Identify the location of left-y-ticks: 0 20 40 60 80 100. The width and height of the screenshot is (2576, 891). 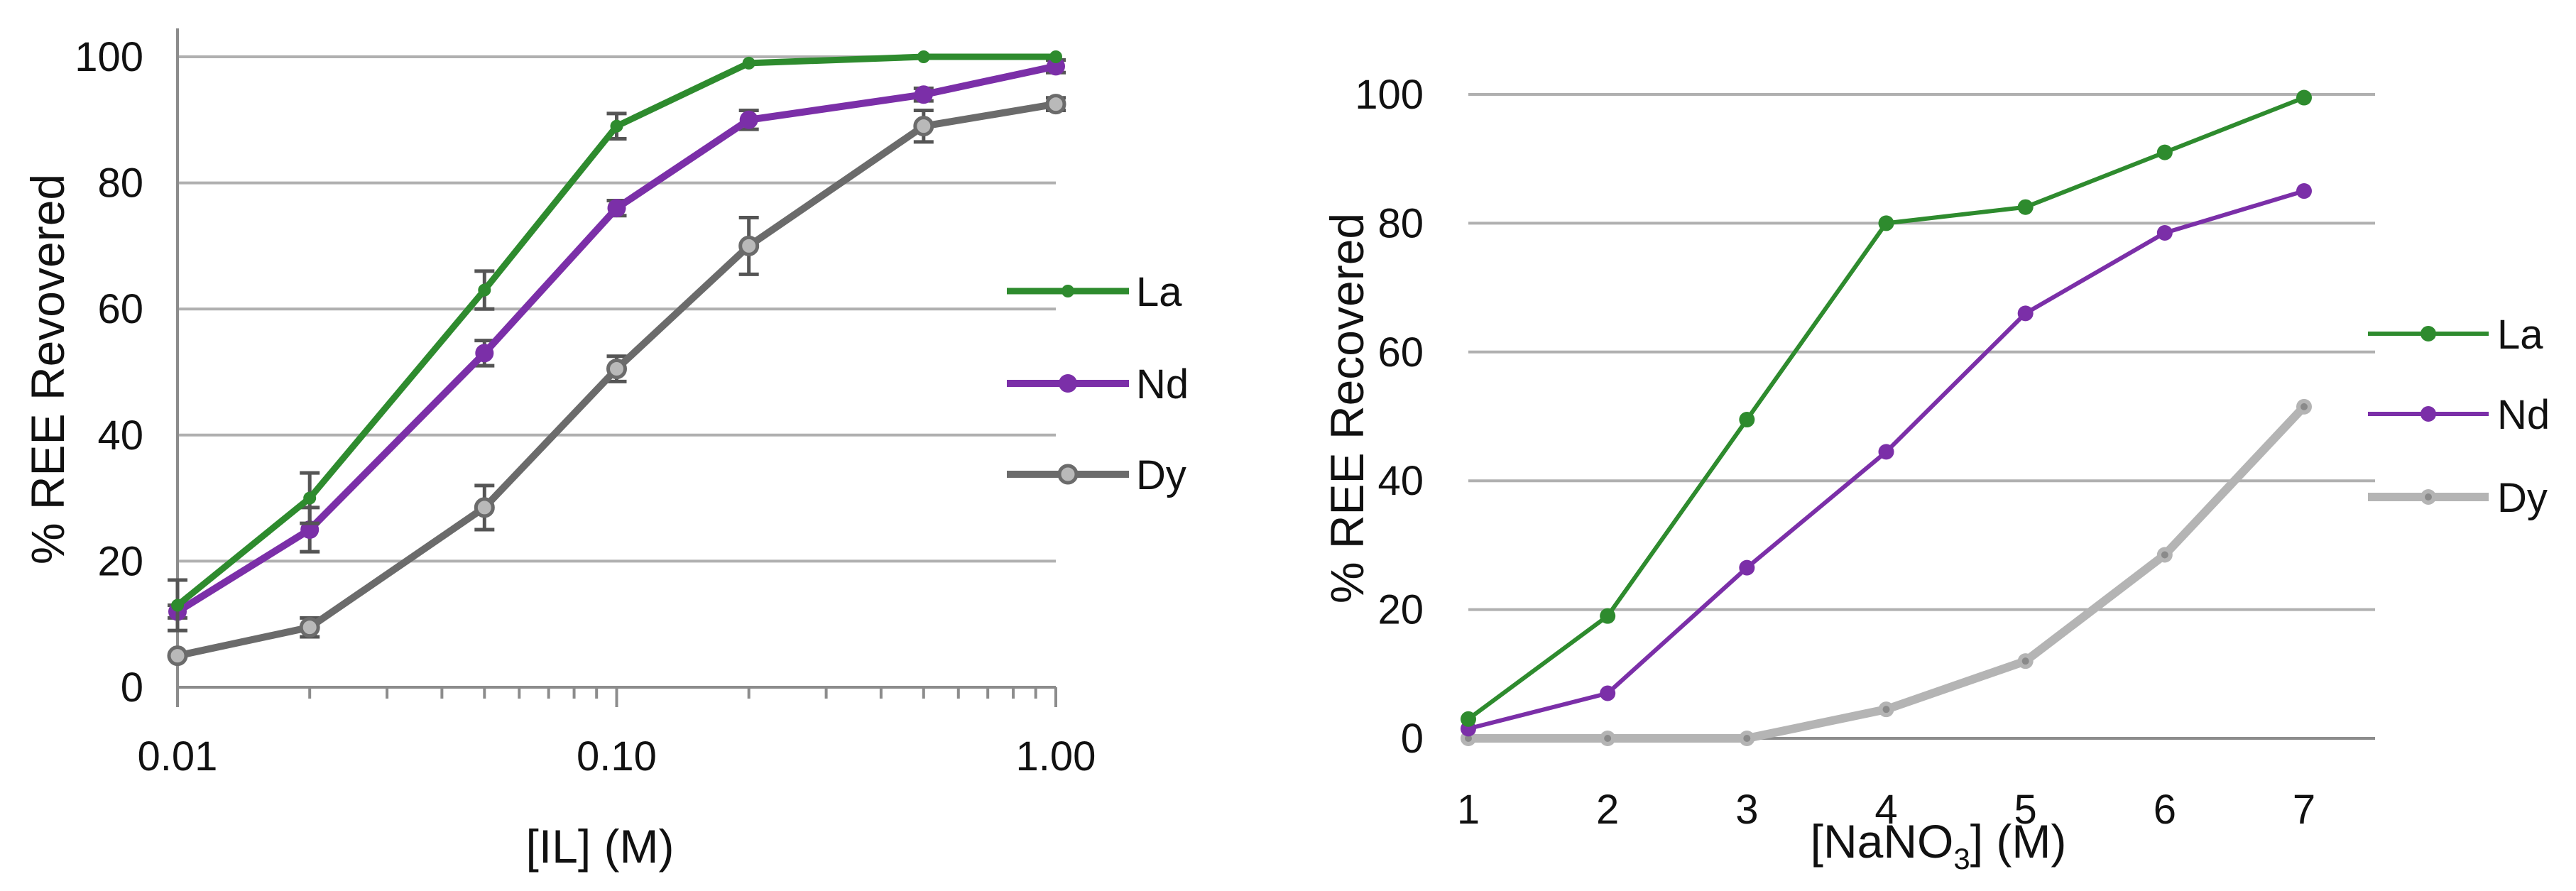
(109, 372).